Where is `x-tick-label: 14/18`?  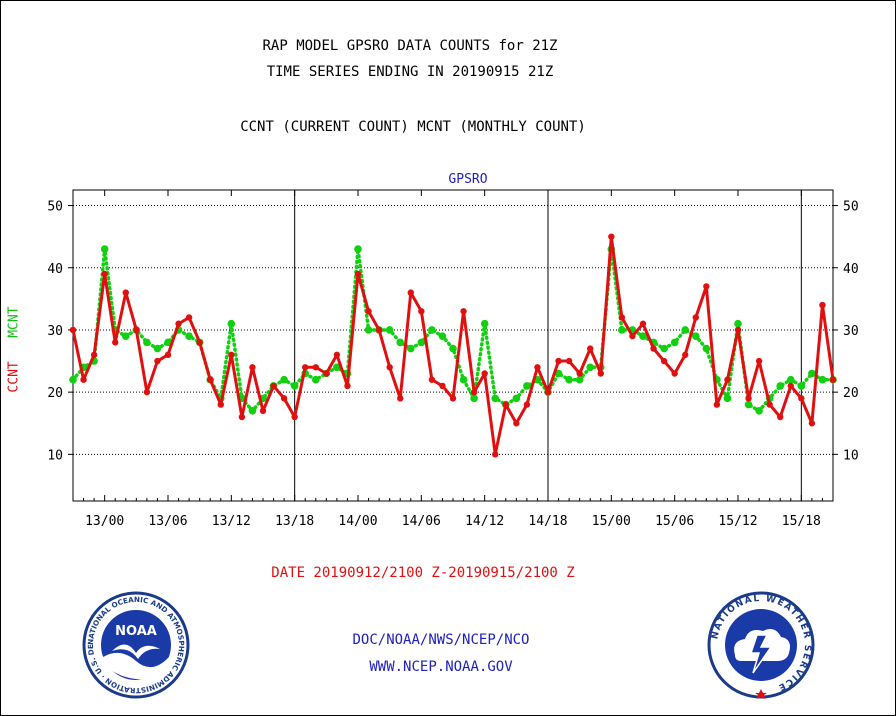
x-tick-label: 14/18 is located at coordinates (547, 521).